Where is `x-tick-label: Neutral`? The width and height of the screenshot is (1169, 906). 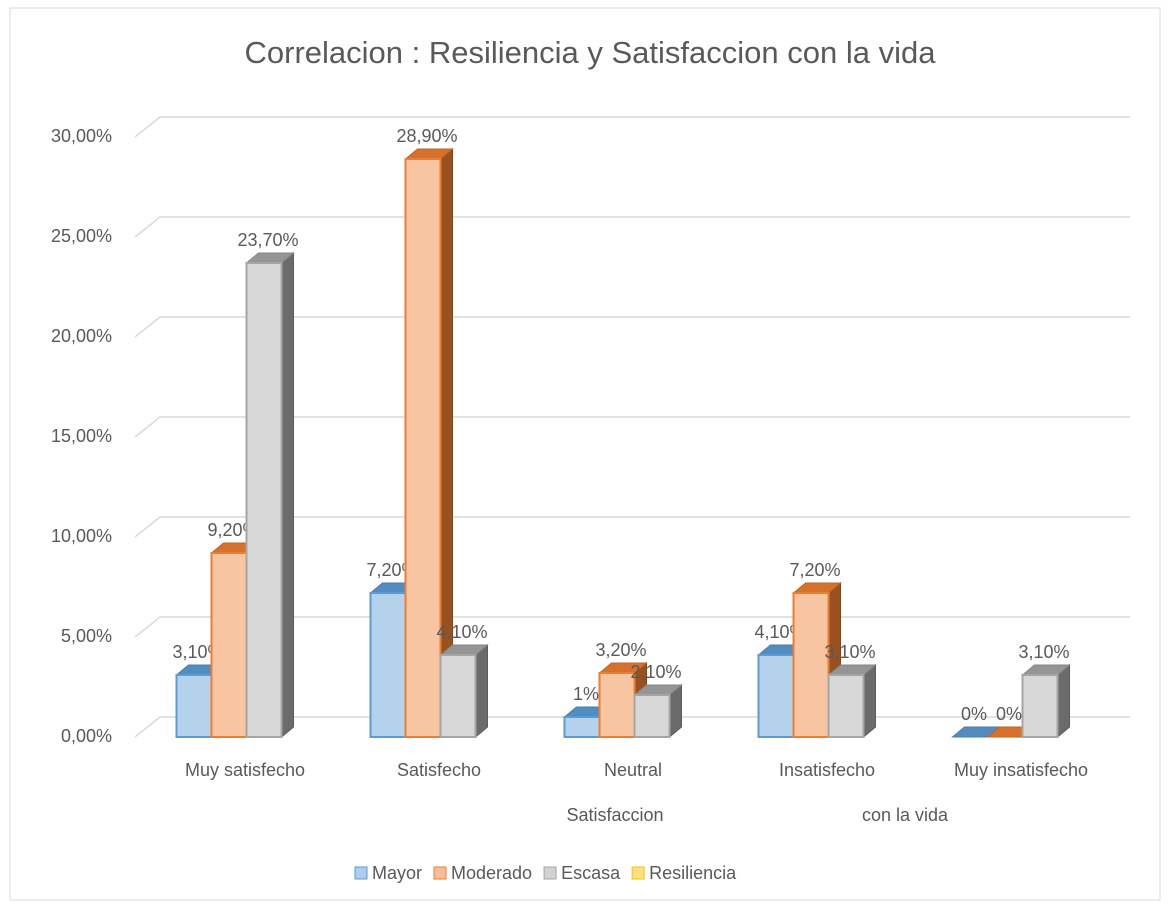
x-tick-label: Neutral is located at coordinates (633, 770).